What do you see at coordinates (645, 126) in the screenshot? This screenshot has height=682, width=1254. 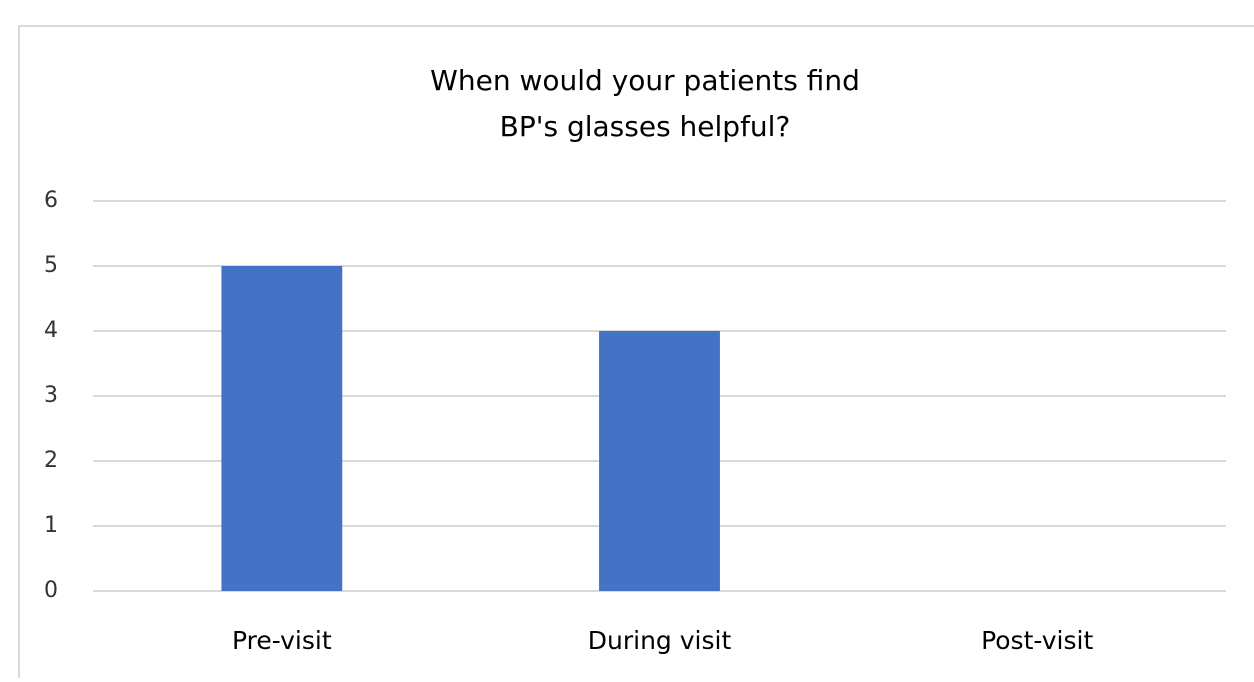 I see `chart-title: BP's glasses helpful?` at bounding box center [645, 126].